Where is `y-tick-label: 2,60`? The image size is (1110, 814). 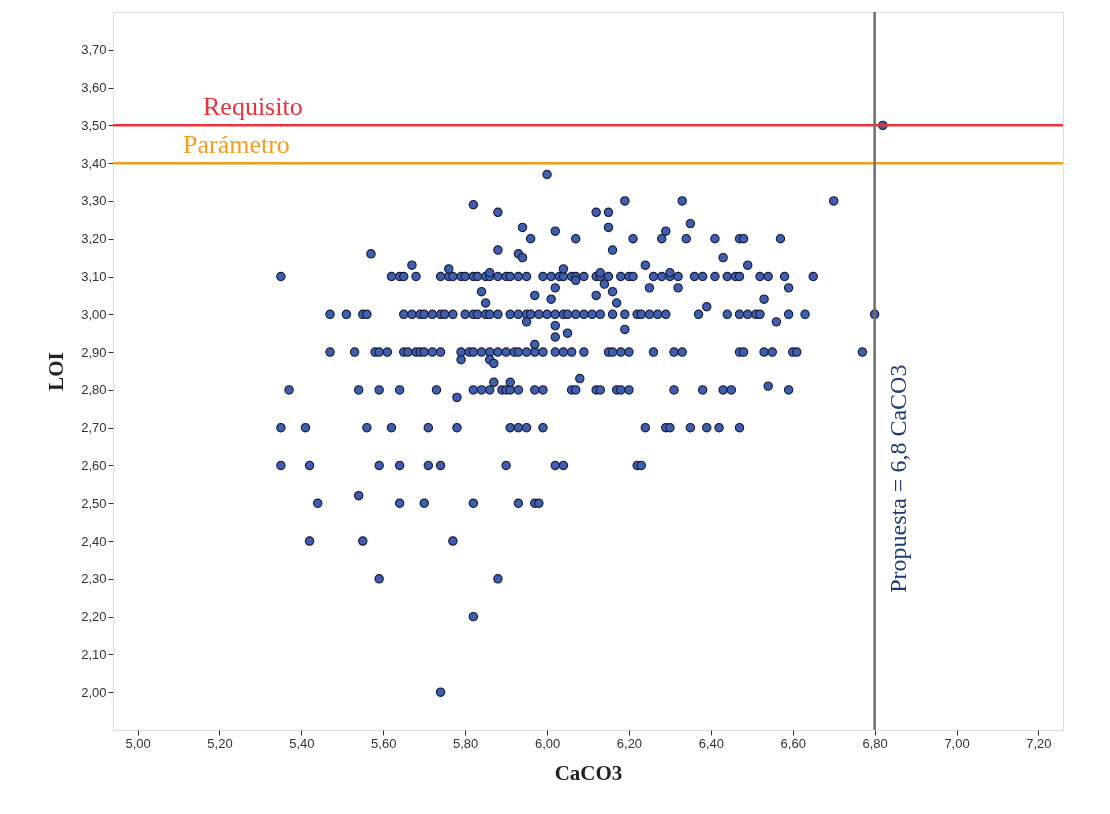
y-tick-label: 2,60 is located at coordinates (94, 465).